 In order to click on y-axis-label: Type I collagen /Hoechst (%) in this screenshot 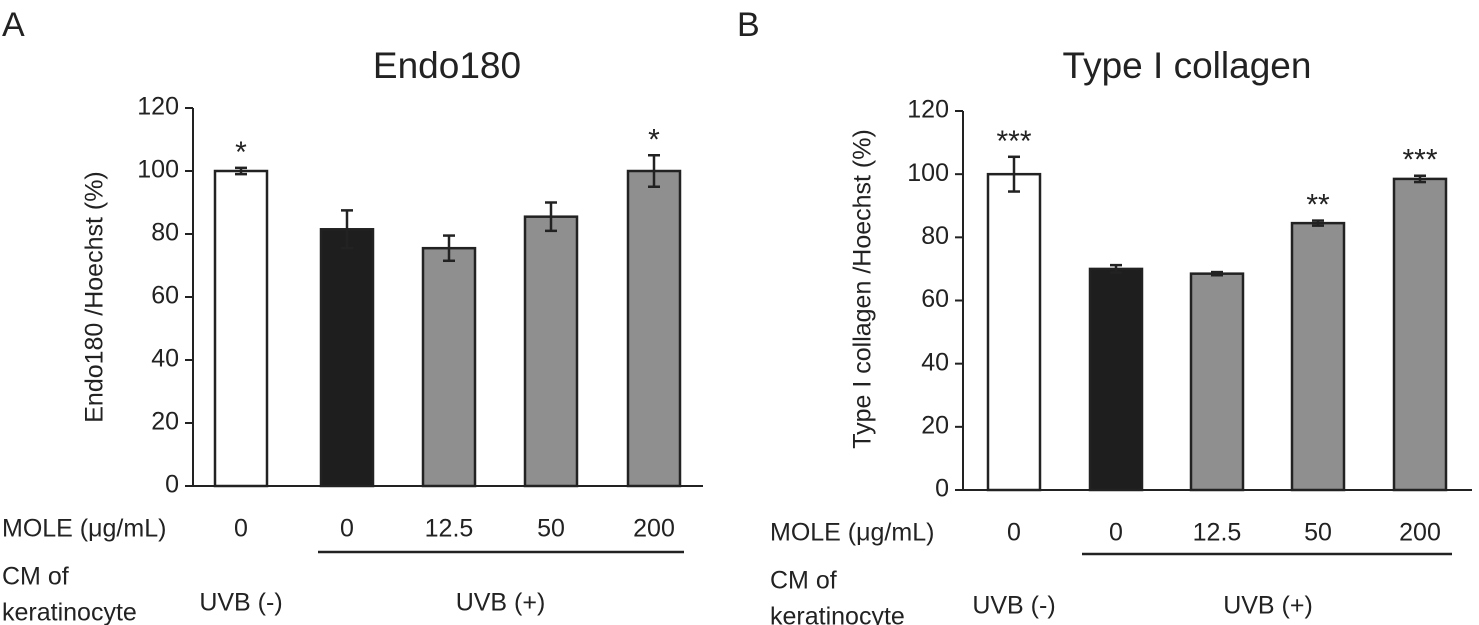, I will do `click(863, 289)`.